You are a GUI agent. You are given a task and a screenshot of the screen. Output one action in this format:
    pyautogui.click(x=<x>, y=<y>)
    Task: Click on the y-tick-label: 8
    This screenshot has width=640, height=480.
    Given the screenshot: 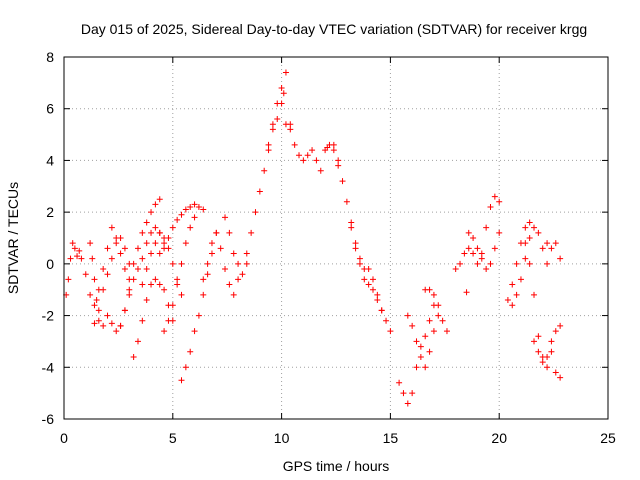 What is the action you would take?
    pyautogui.click(x=50, y=57)
    